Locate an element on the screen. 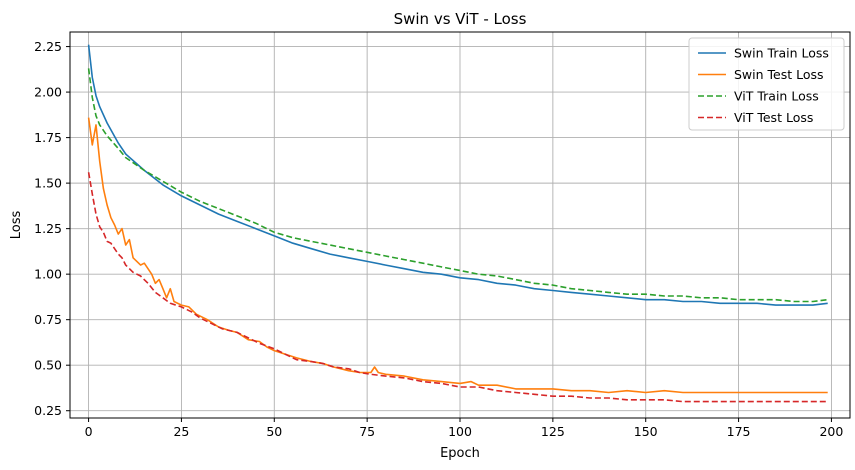 The image size is (855, 470). y-tick-label: 2.00 is located at coordinates (48, 92).